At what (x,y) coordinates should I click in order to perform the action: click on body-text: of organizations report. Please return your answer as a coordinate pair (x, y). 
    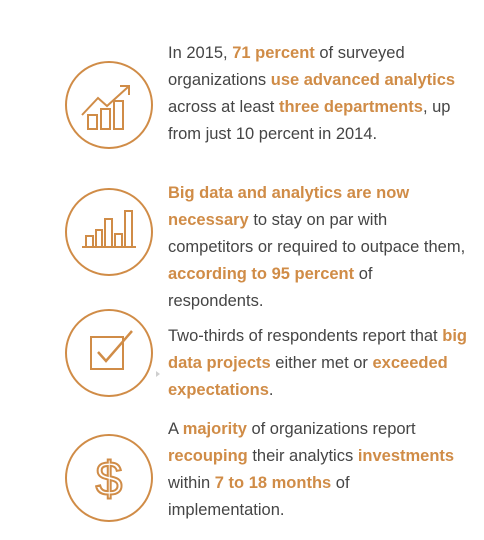
    Looking at the image, I should click on (331, 429).